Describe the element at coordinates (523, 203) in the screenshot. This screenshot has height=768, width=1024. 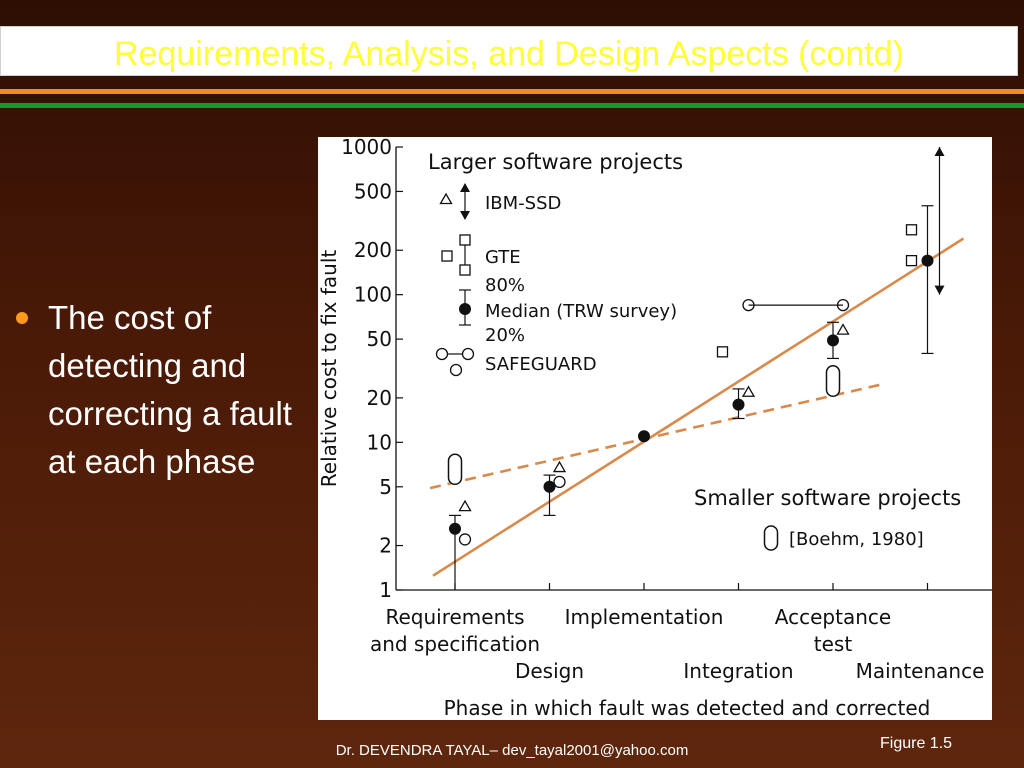
I see `legend-ibm-ssd-label: IBM-SSD` at that location.